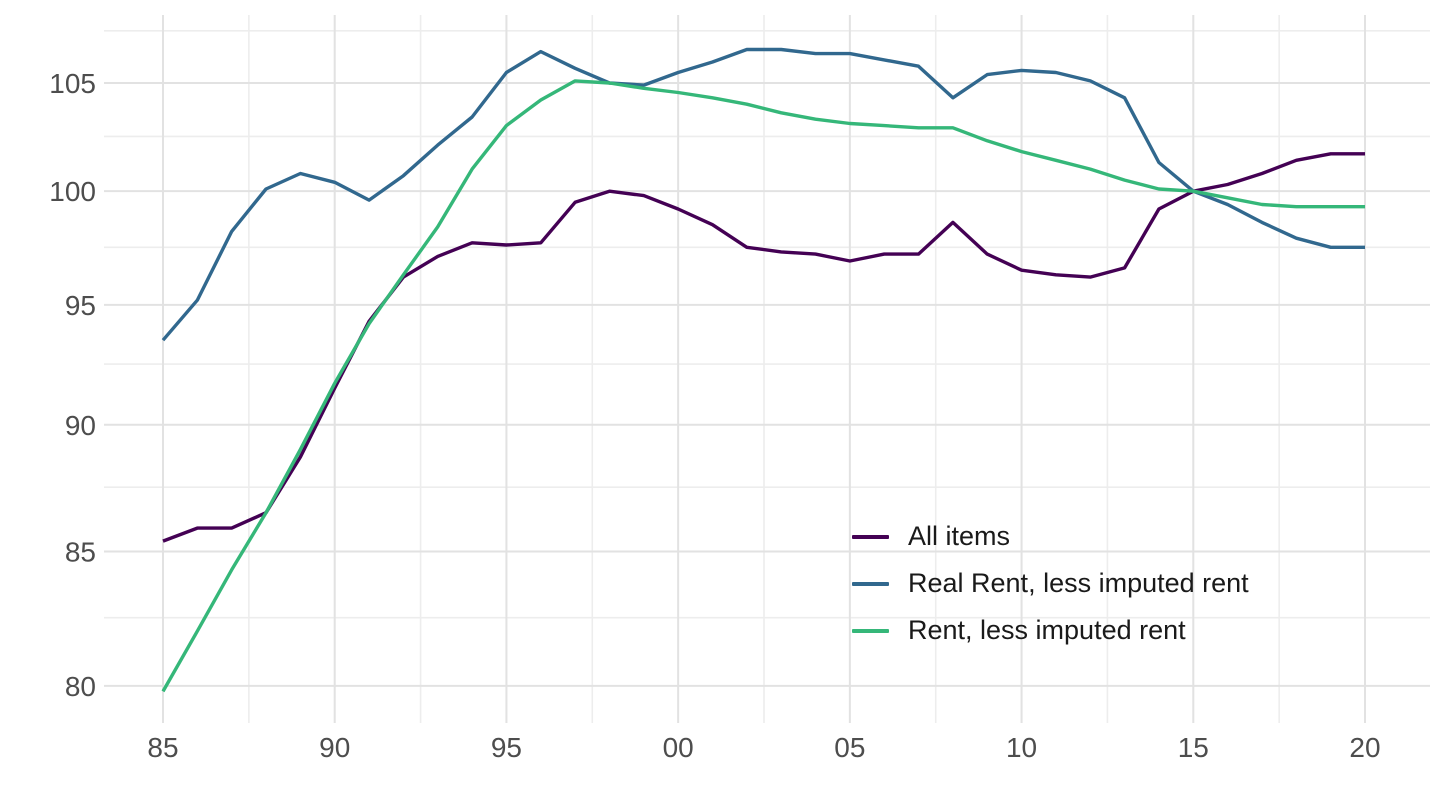 The image size is (1440, 810). Describe the element at coordinates (72, 191) in the screenshot. I see `y-tick-label-100: 100` at that location.